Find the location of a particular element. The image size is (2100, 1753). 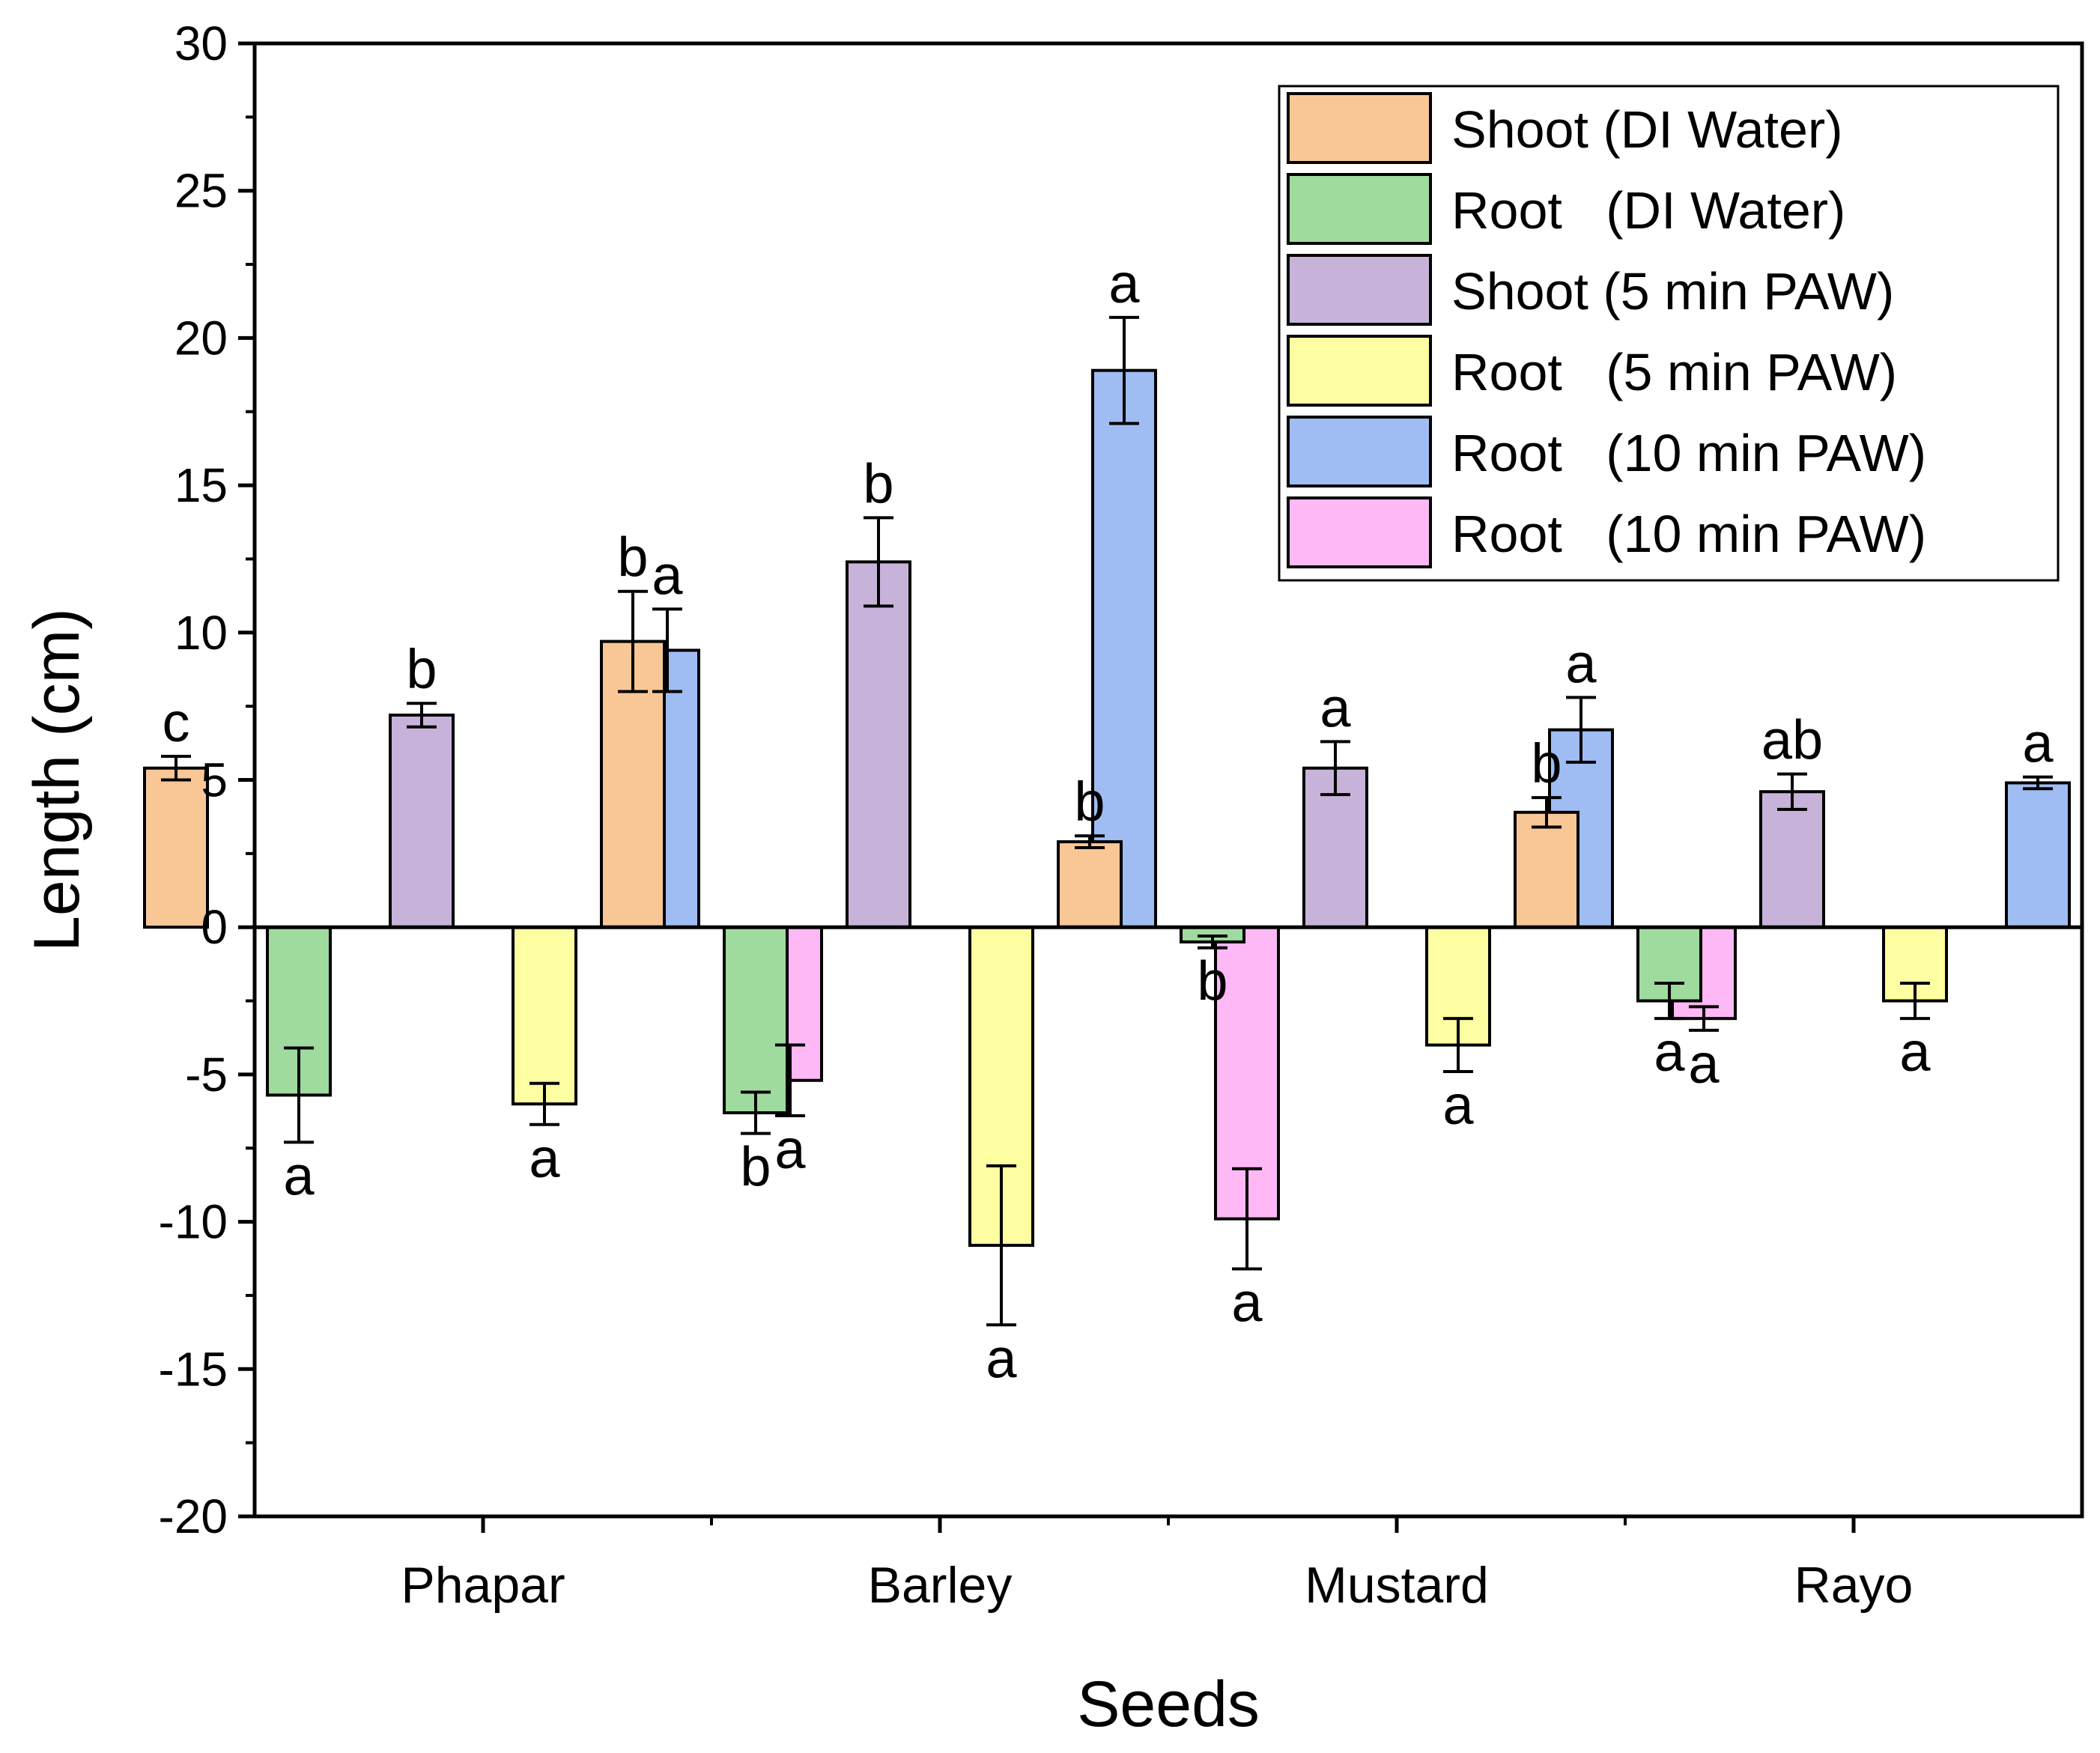

y-tick-label: -15 is located at coordinates (193, 1369).